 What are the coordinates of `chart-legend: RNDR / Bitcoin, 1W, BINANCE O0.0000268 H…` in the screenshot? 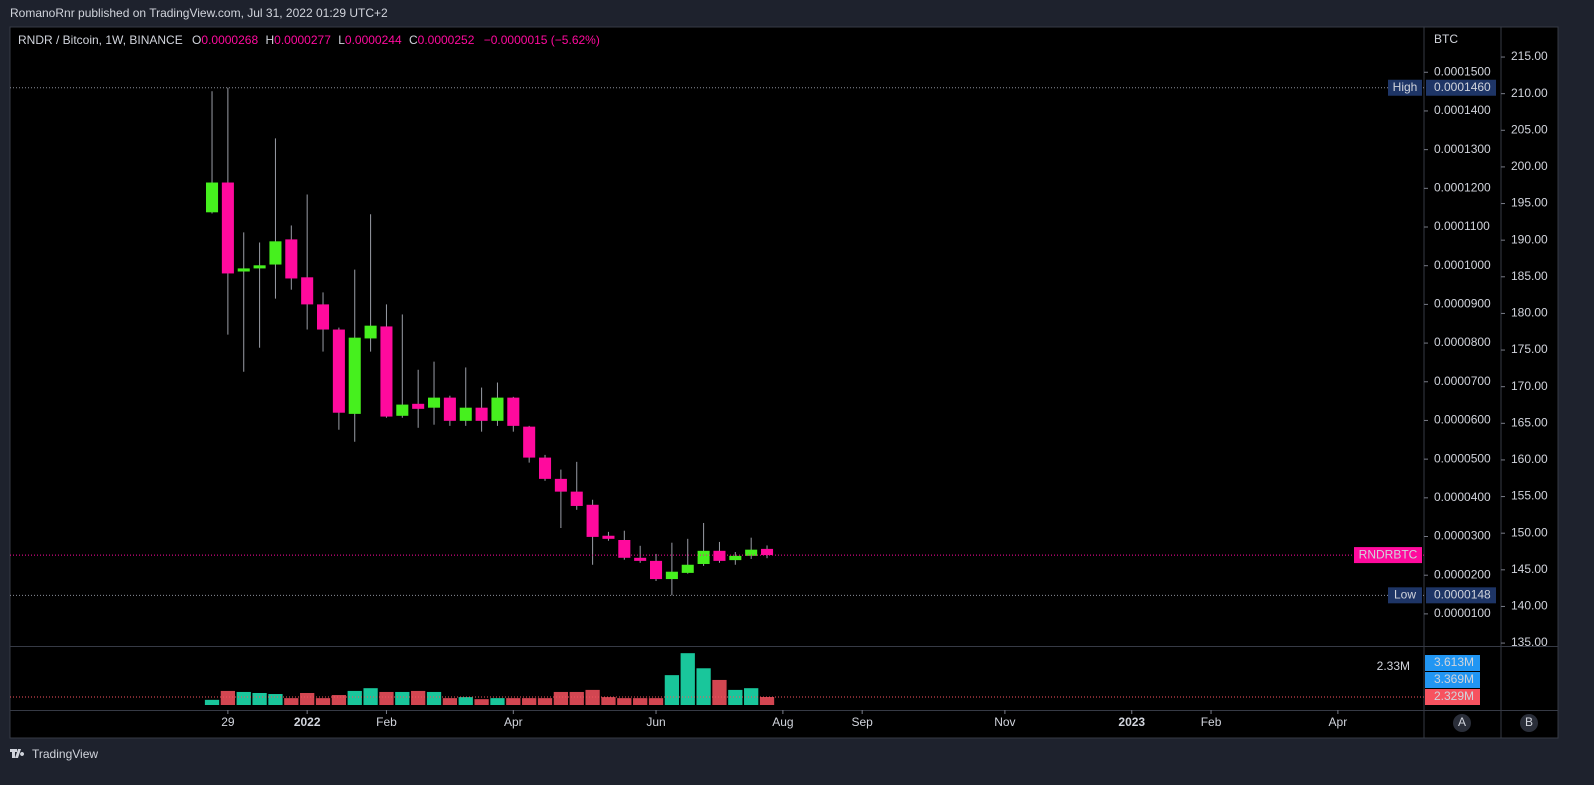 It's located at (309, 40).